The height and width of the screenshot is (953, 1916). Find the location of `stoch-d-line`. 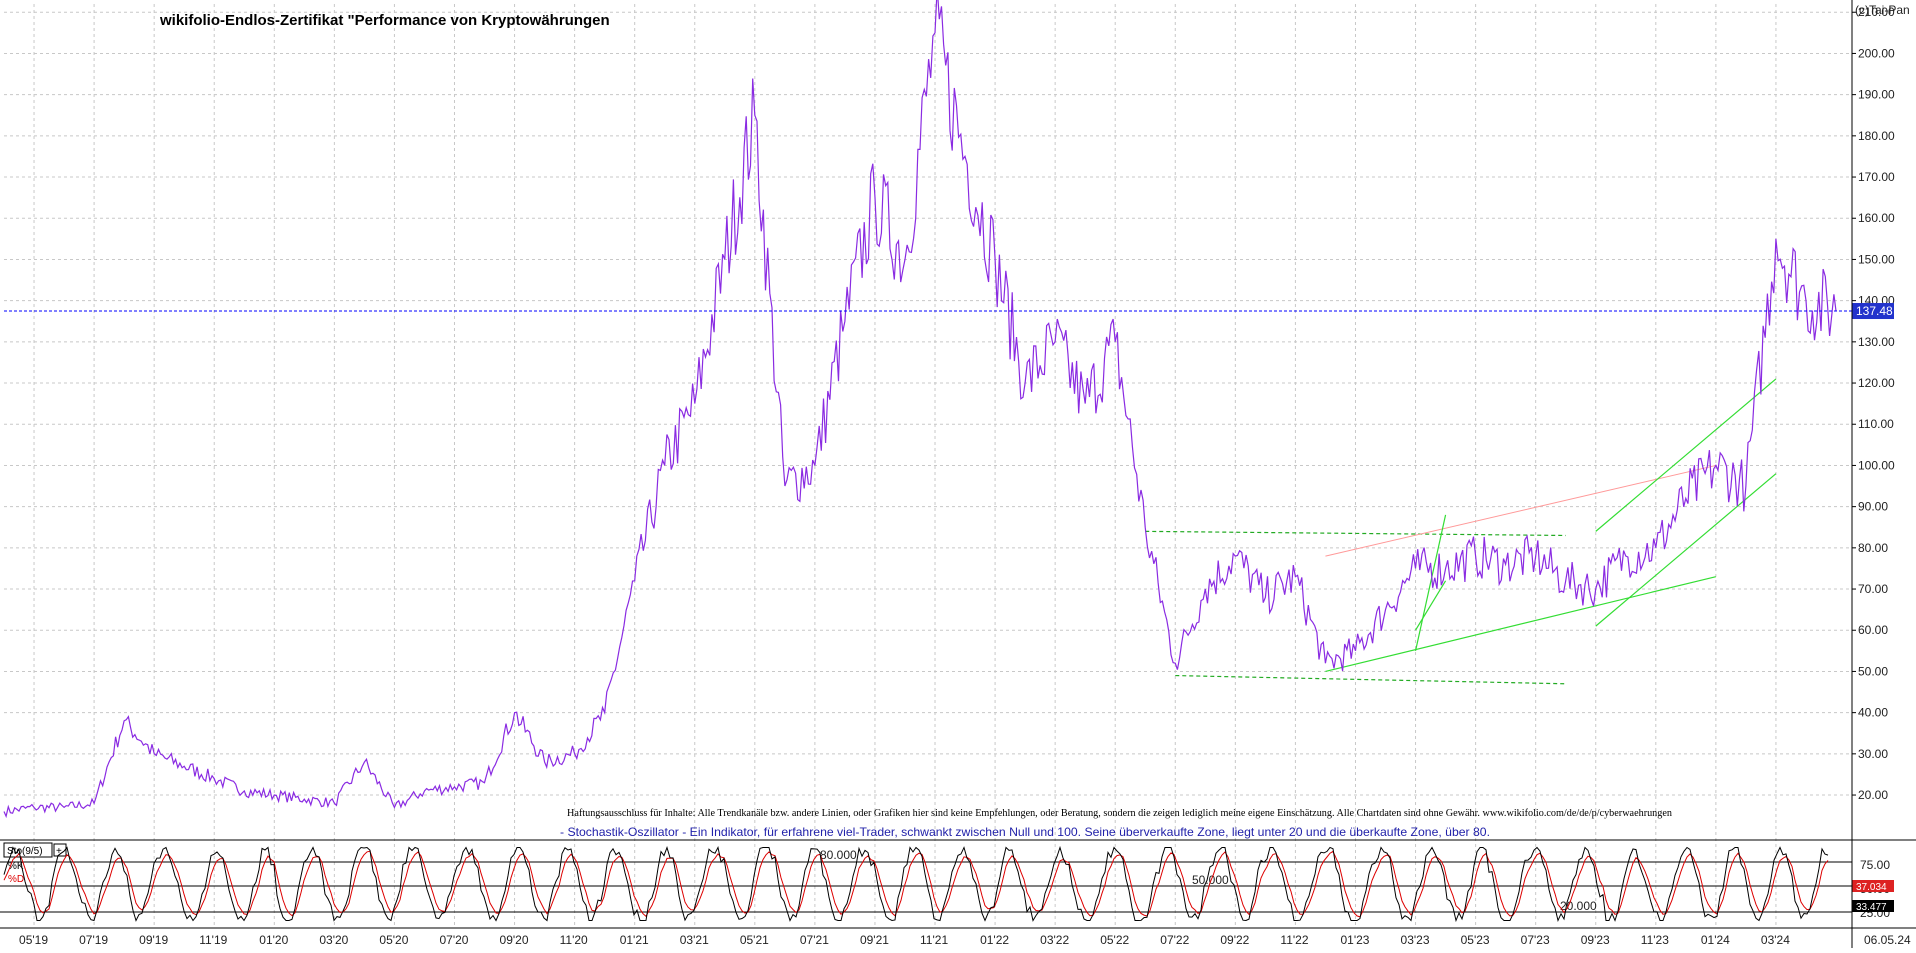

stoch-d-line is located at coordinates (916, 884).